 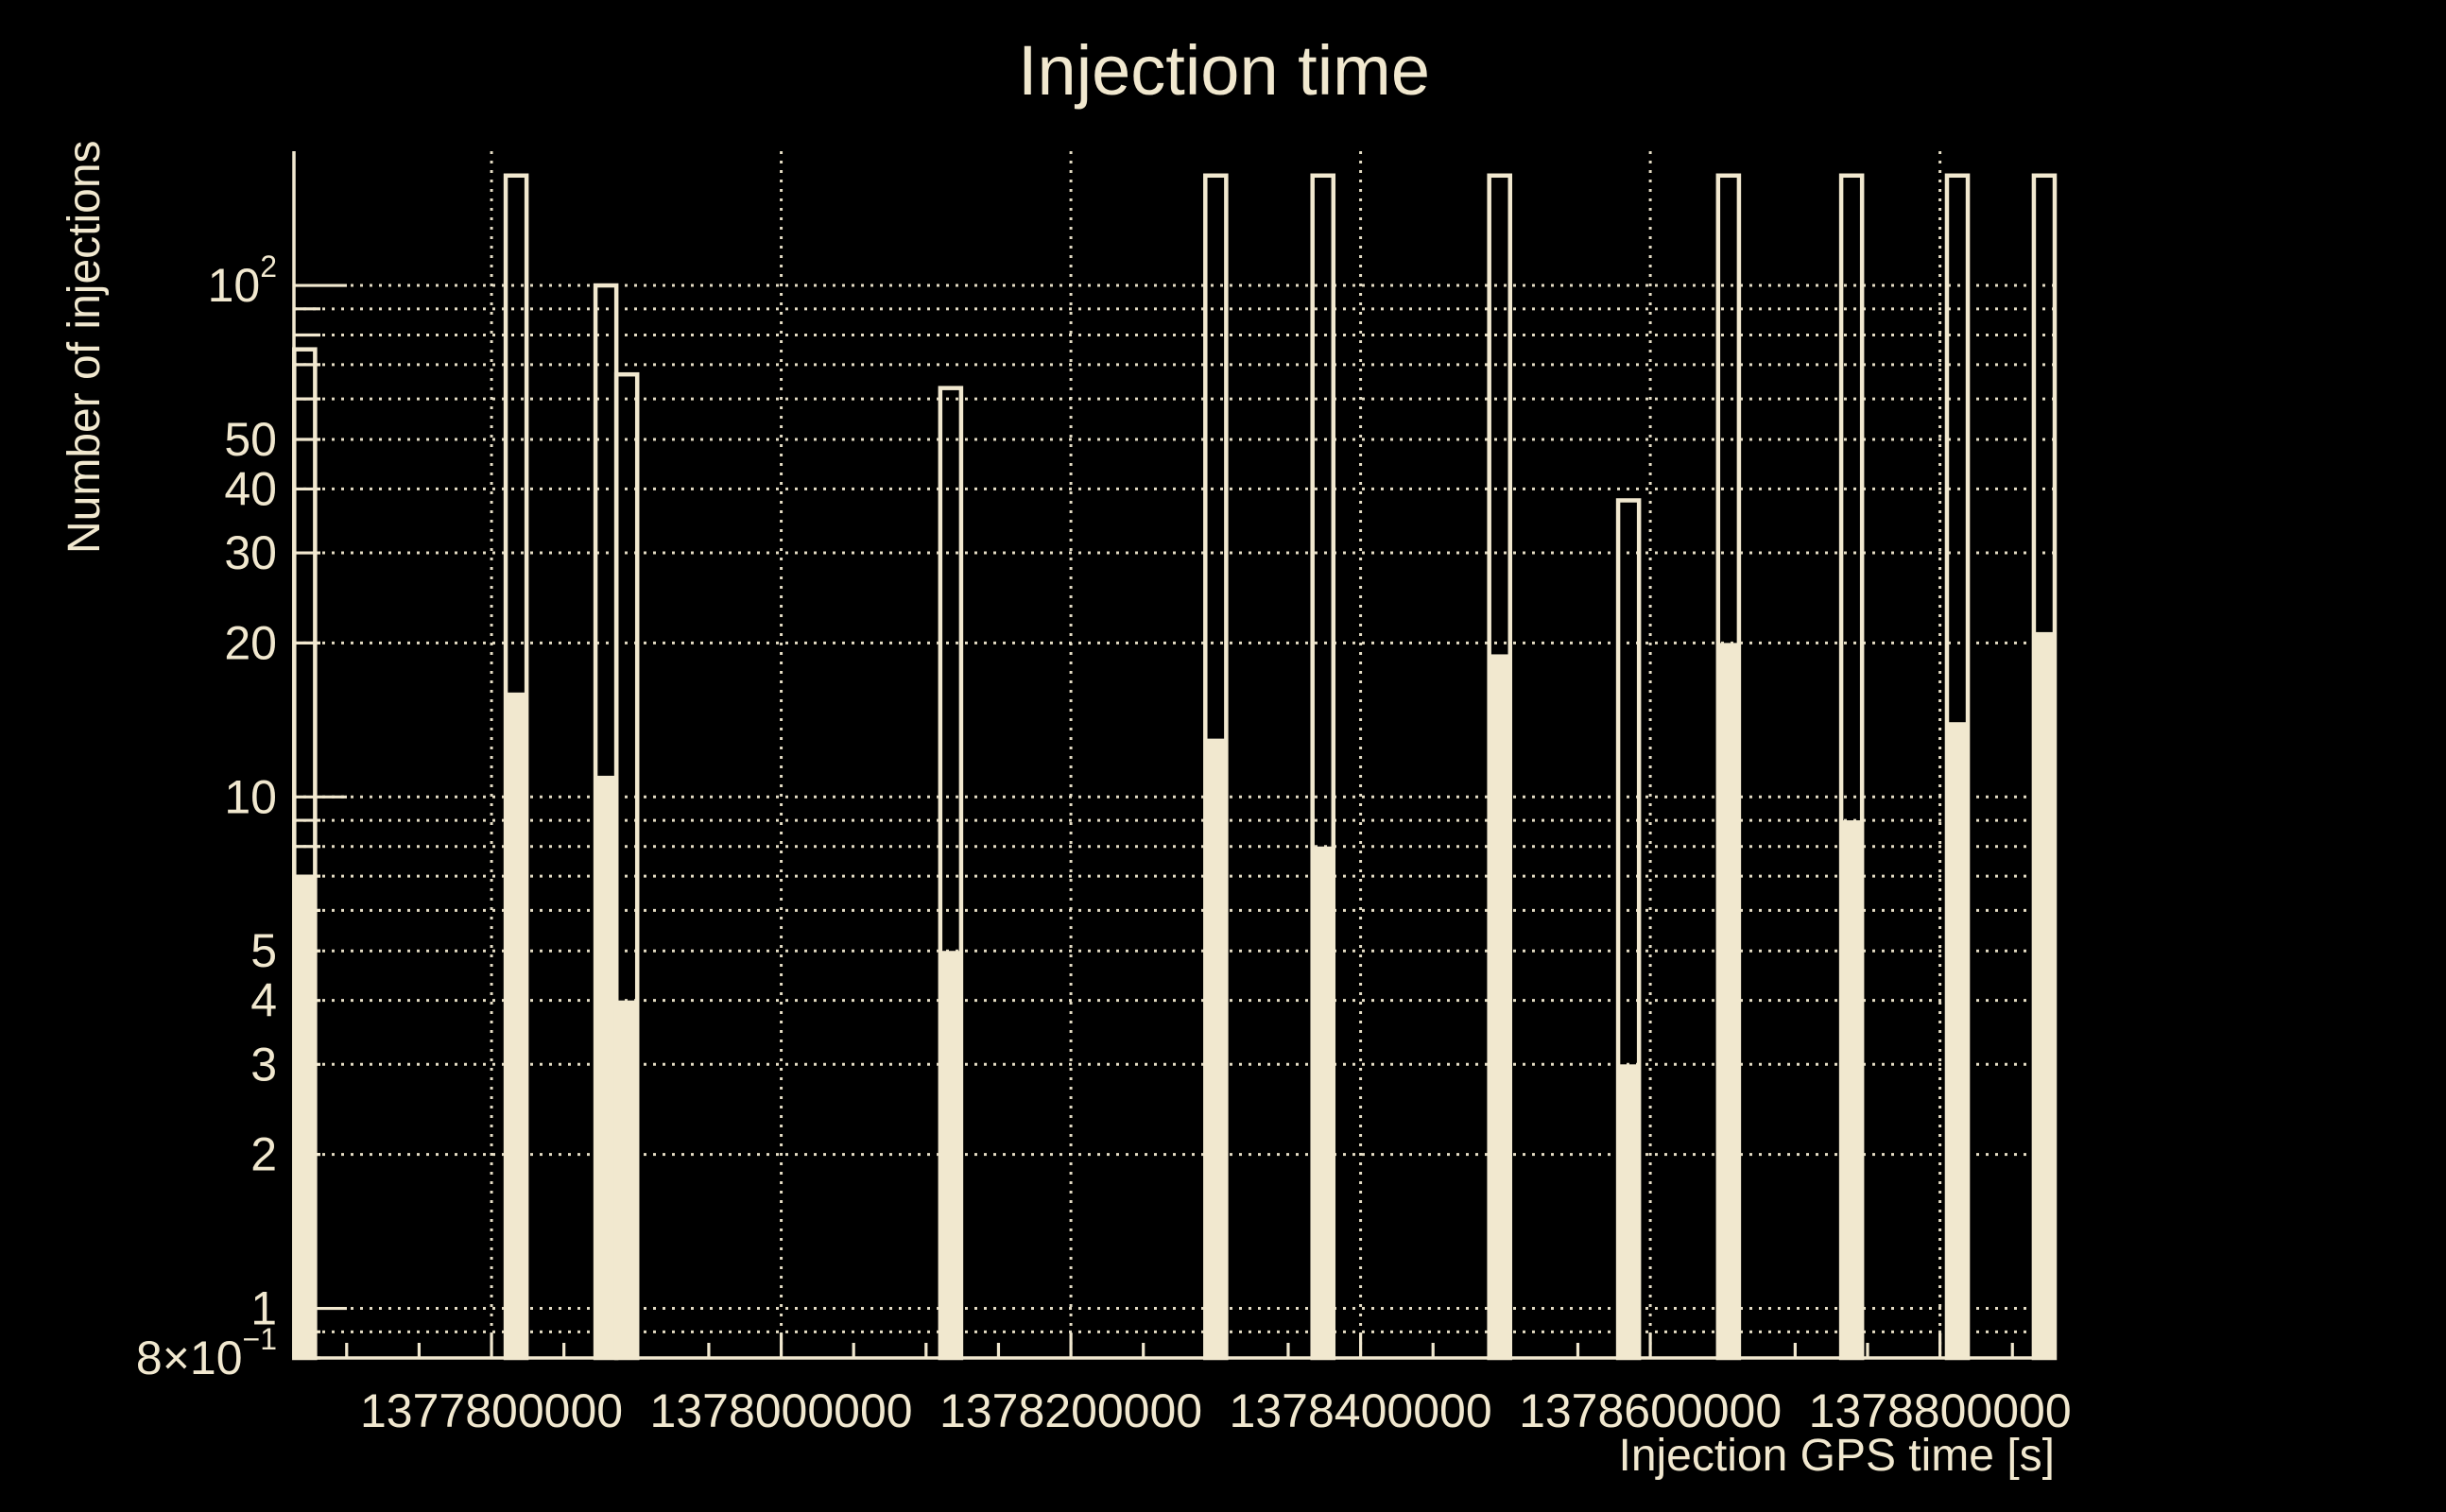 I want to click on x-tick-label: 1378600000, so click(x=1650, y=1410).